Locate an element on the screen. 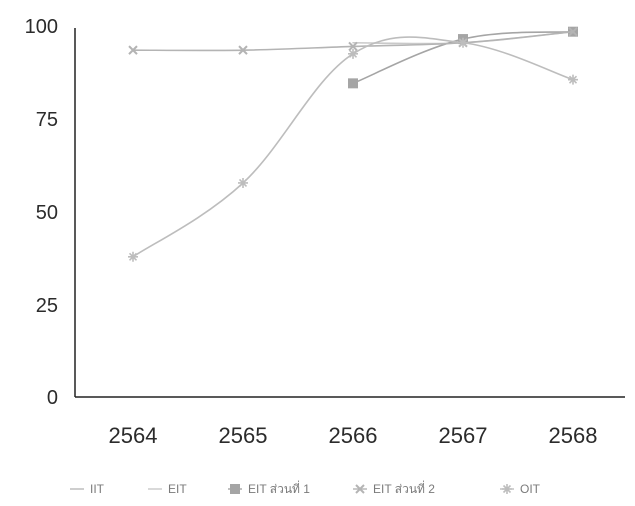 The height and width of the screenshot is (506, 635). legend-item: EIT ส่วนที่ 1 is located at coordinates (269, 488).